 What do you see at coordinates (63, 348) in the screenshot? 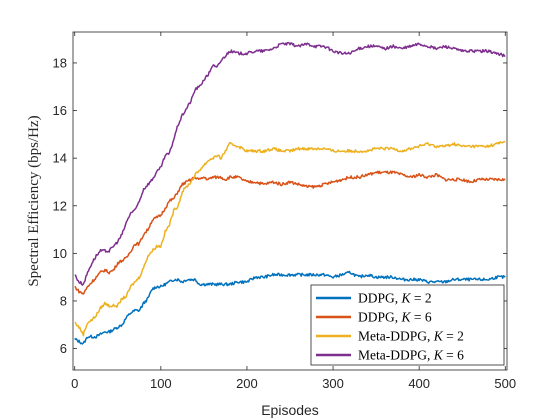
I see `y-tick-label: 6` at bounding box center [63, 348].